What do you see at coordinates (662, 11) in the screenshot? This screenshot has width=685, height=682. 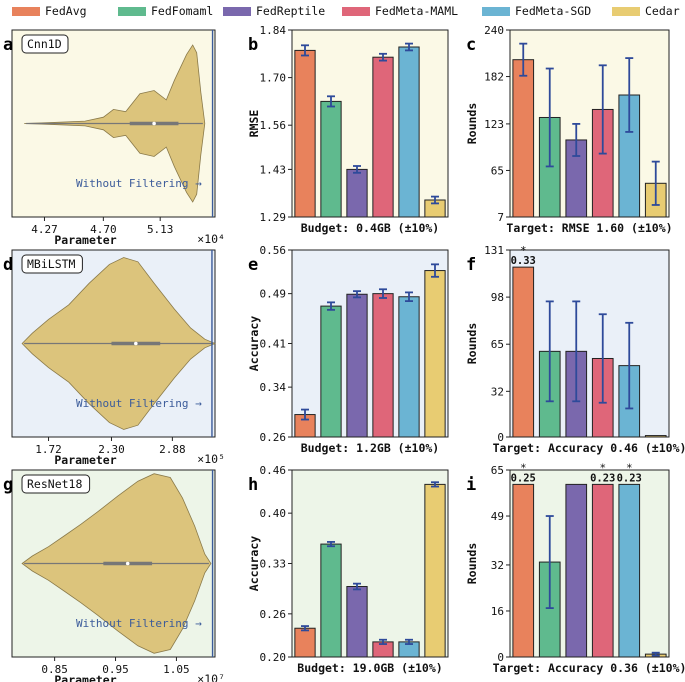 I see `legend-label: Cedar` at bounding box center [662, 11].